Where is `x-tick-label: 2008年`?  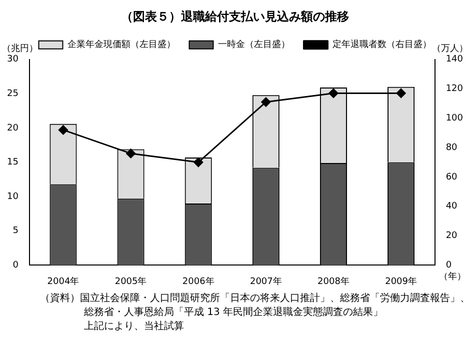 x-tick-label: 2008年 is located at coordinates (334, 281).